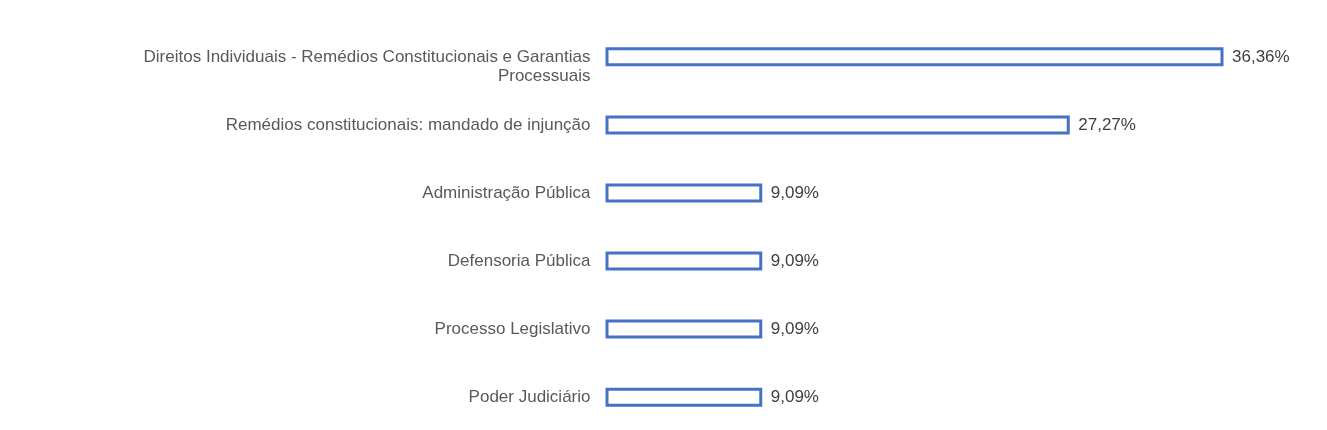 The image size is (1327, 430). What do you see at coordinates (408, 124) in the screenshot?
I see `y-tick-label: Remédios constitucionais: mandado de injunção` at bounding box center [408, 124].